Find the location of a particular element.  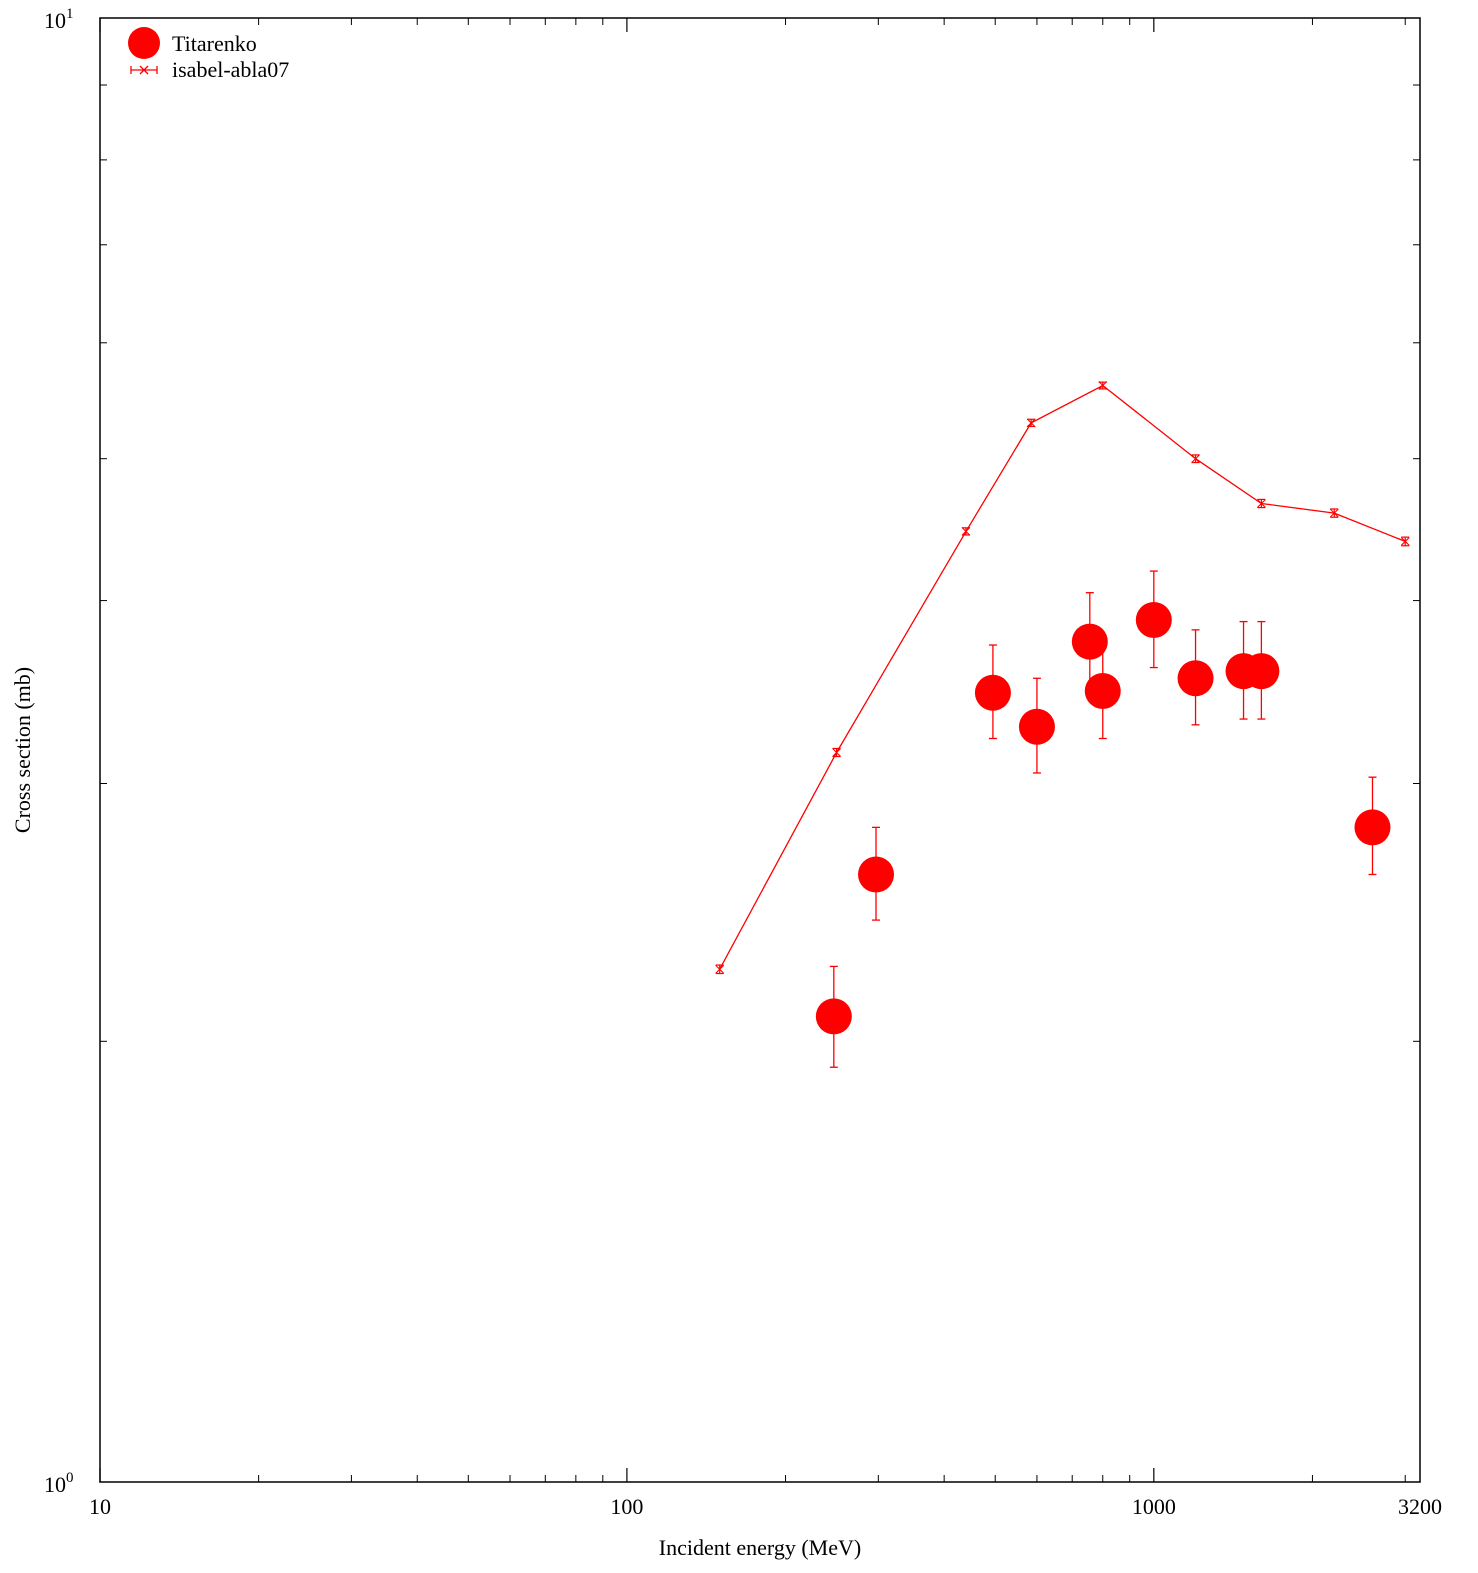

y-axis-title: Cross section (mb) is located at coordinates (22, 750).